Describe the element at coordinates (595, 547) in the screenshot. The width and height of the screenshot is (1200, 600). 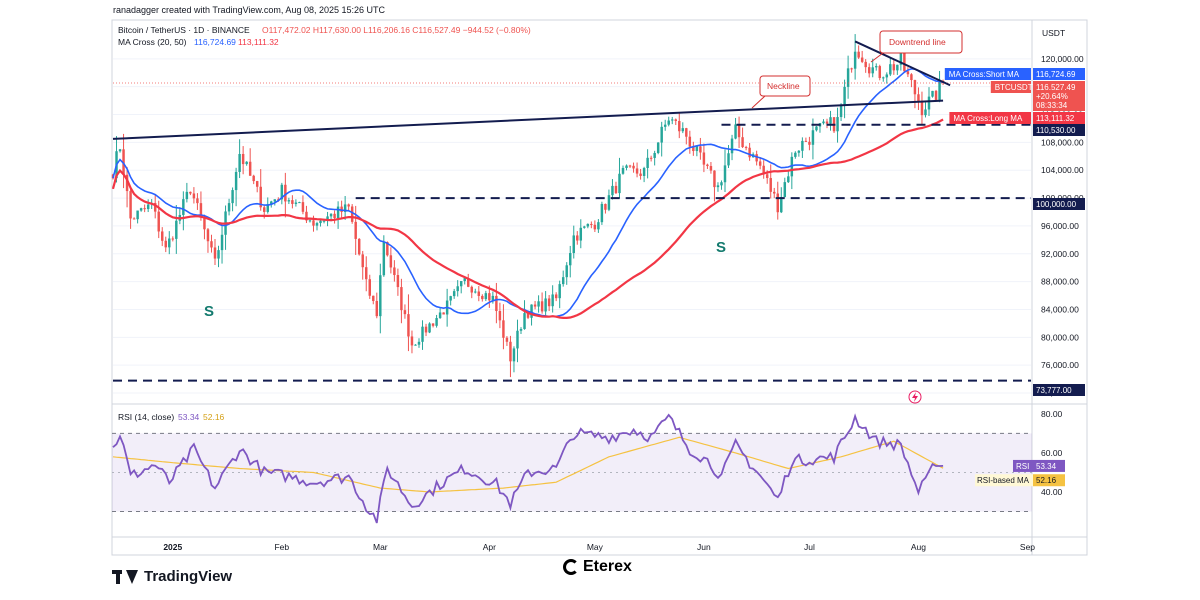
I see `time-tick-label: May` at that location.